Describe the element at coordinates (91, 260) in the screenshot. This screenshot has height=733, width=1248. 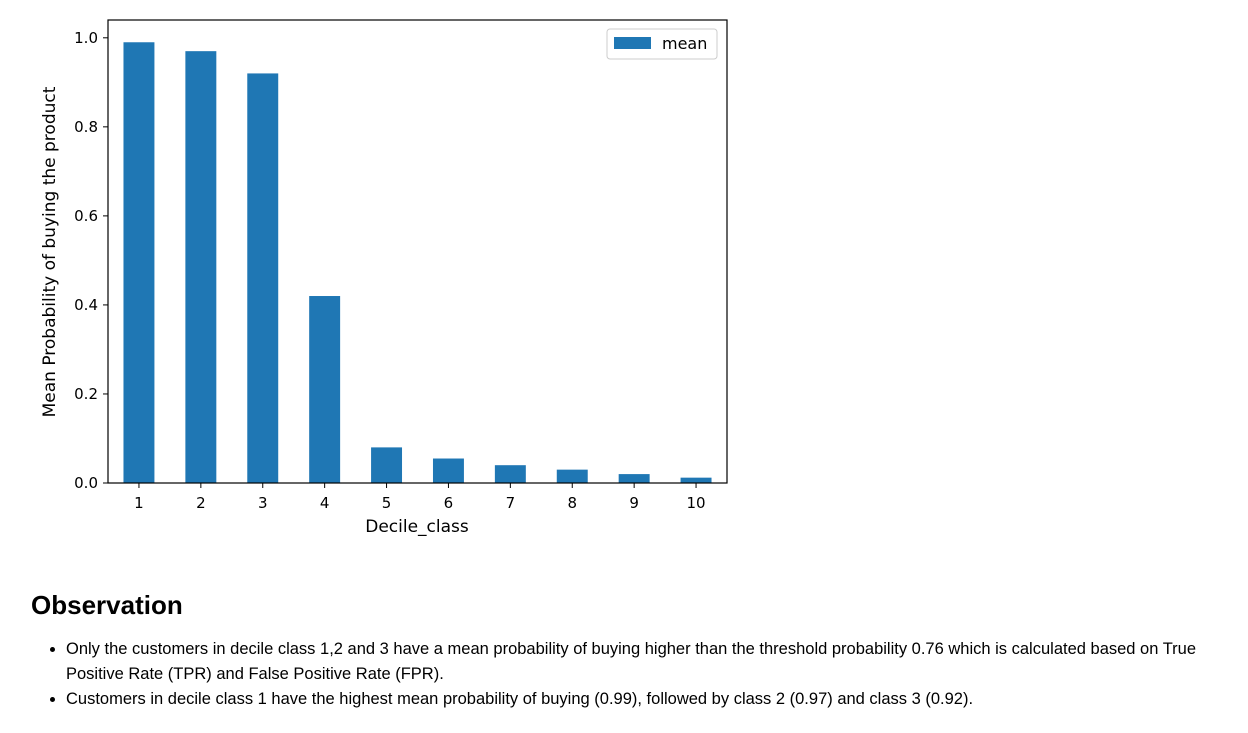
I see `y-axis-ticks: 0.0 0.2 0.4 0.6 0.8 1.0` at that location.